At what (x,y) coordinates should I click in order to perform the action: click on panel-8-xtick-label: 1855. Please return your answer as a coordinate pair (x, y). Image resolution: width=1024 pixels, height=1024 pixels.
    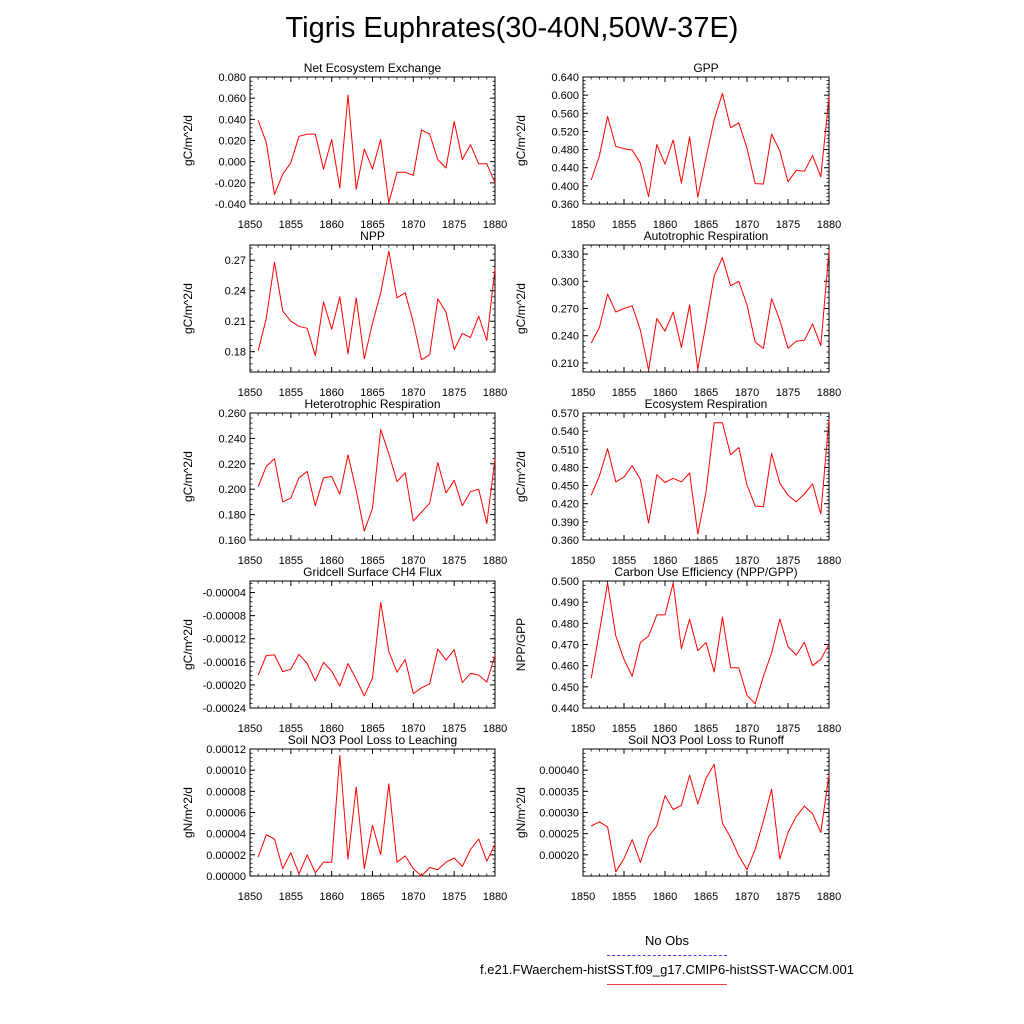
    Looking at the image, I should click on (624, 729).